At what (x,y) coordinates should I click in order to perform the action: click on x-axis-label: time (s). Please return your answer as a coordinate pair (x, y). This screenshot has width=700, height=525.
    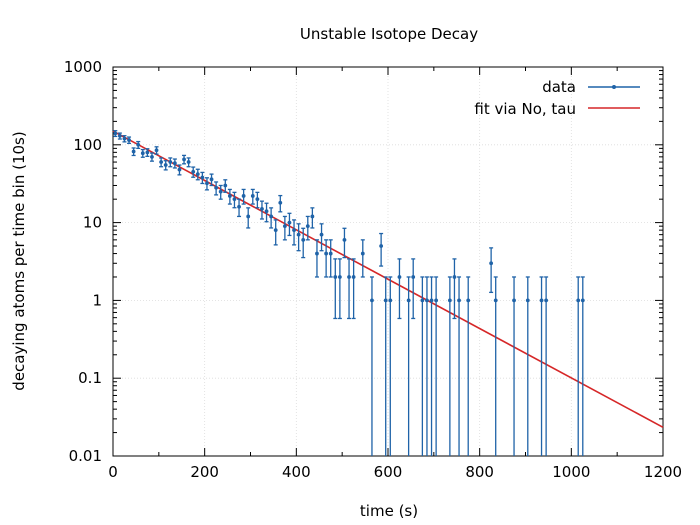
    Looking at the image, I should click on (389, 511).